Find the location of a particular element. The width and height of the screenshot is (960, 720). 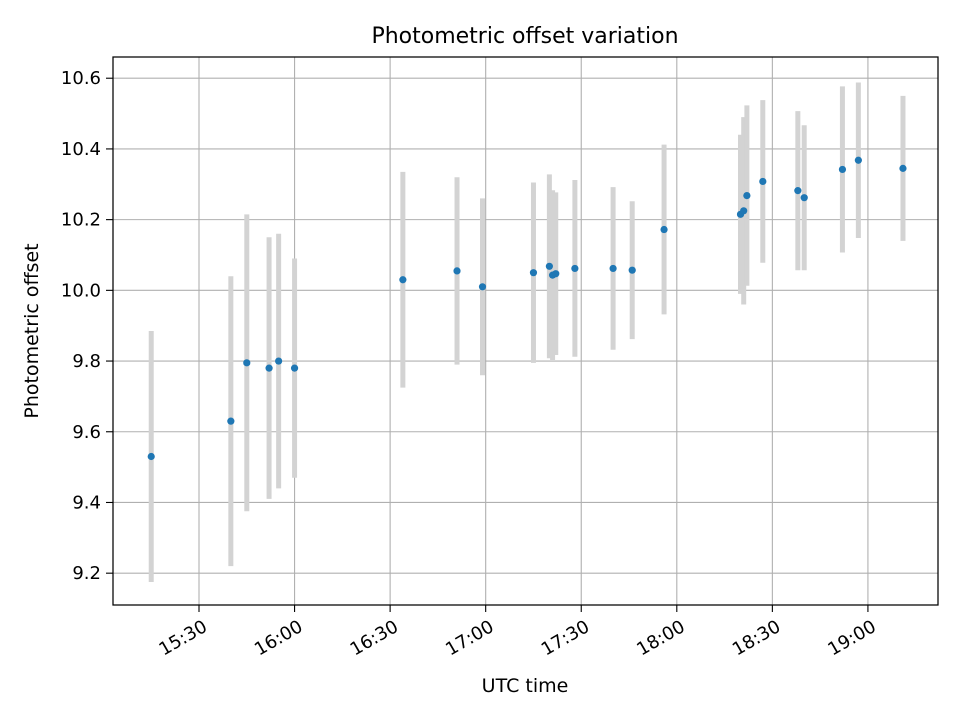

y-axis-ticks: 9.2 9.4 9.6 9.8 10.0 10.2 10.4 10.6 is located at coordinates (87, 326).